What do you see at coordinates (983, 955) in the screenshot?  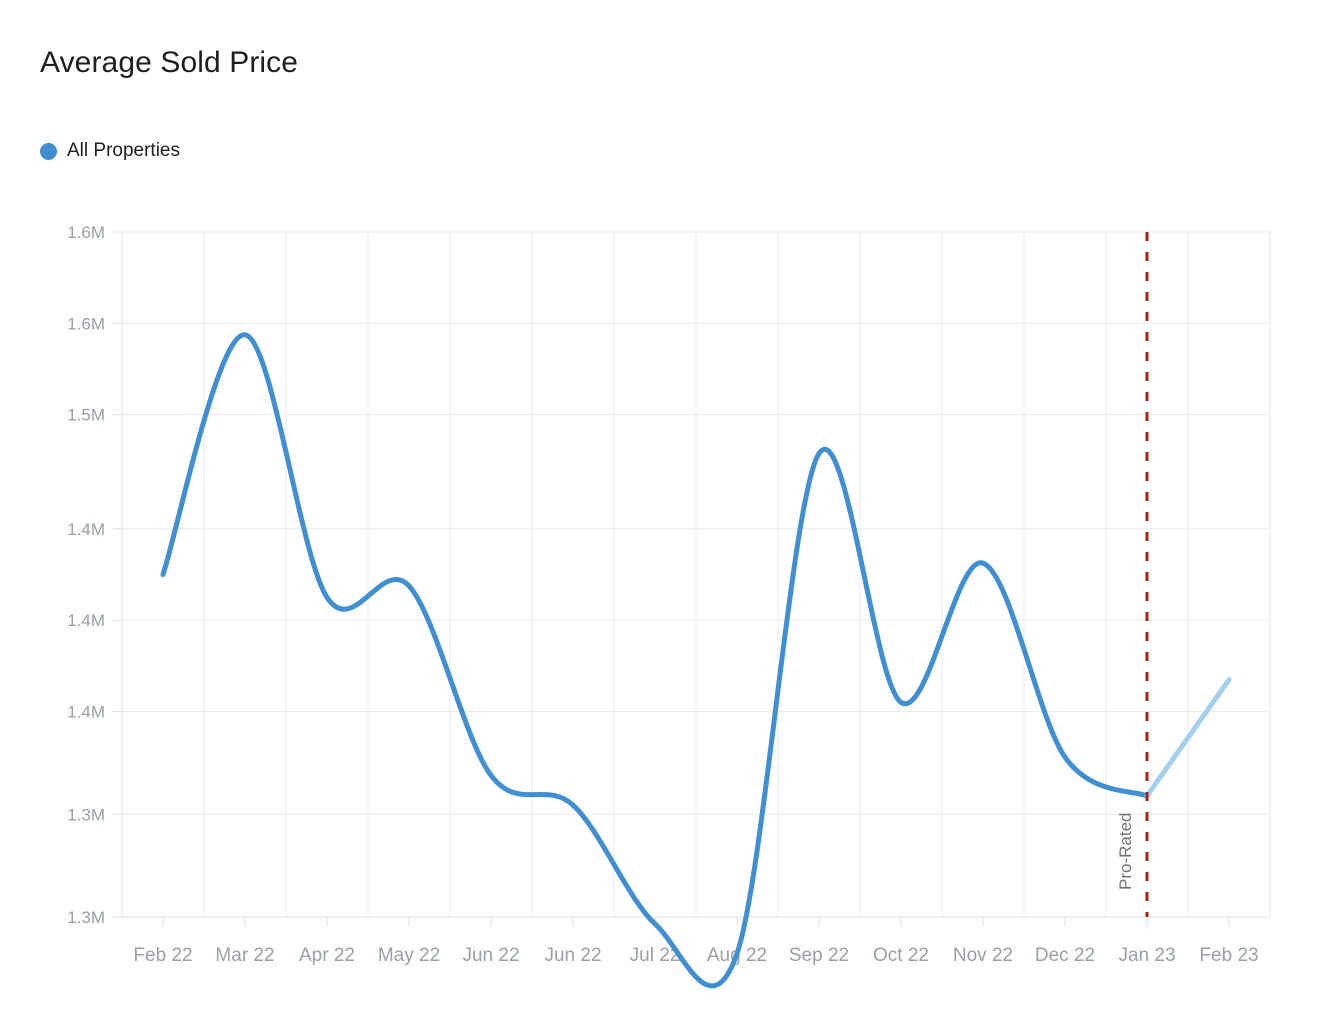 I see `x-axis-label: Nov 22` at bounding box center [983, 955].